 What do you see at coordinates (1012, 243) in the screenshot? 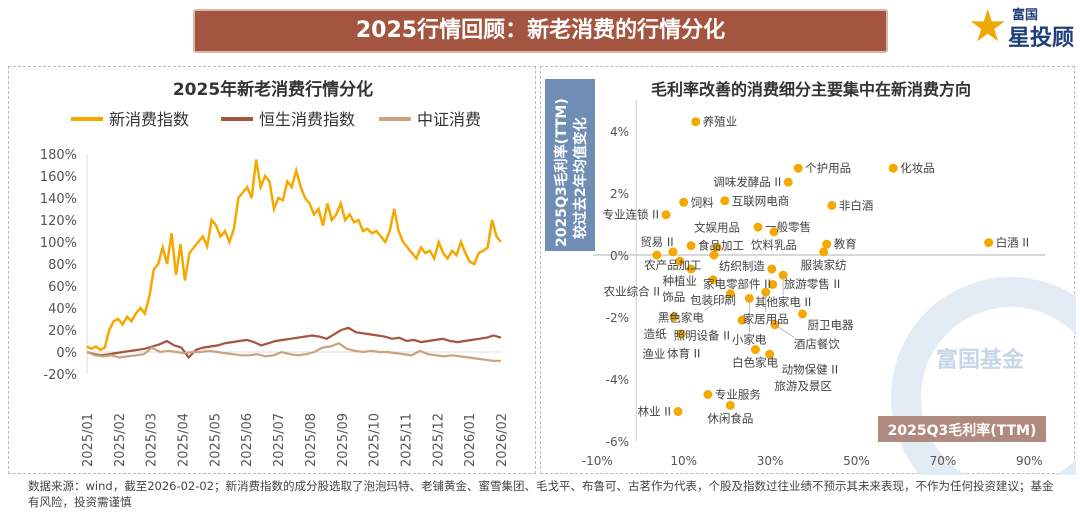
I see `point-label: 白酒 II` at bounding box center [1012, 243].